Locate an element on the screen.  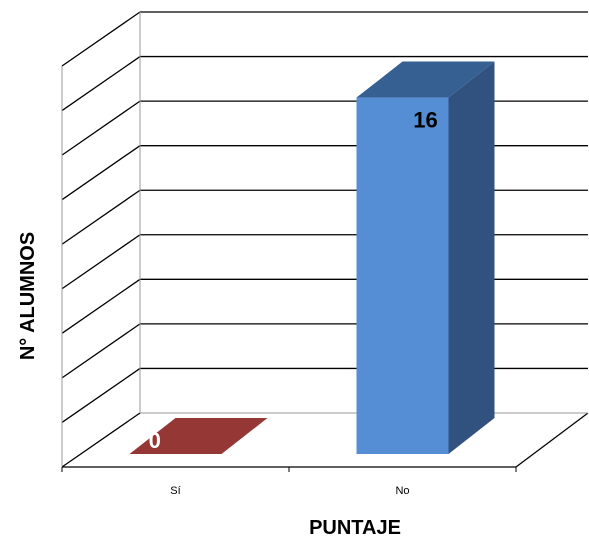
y-axis-title: N° ALUMNOS is located at coordinates (28, 296).